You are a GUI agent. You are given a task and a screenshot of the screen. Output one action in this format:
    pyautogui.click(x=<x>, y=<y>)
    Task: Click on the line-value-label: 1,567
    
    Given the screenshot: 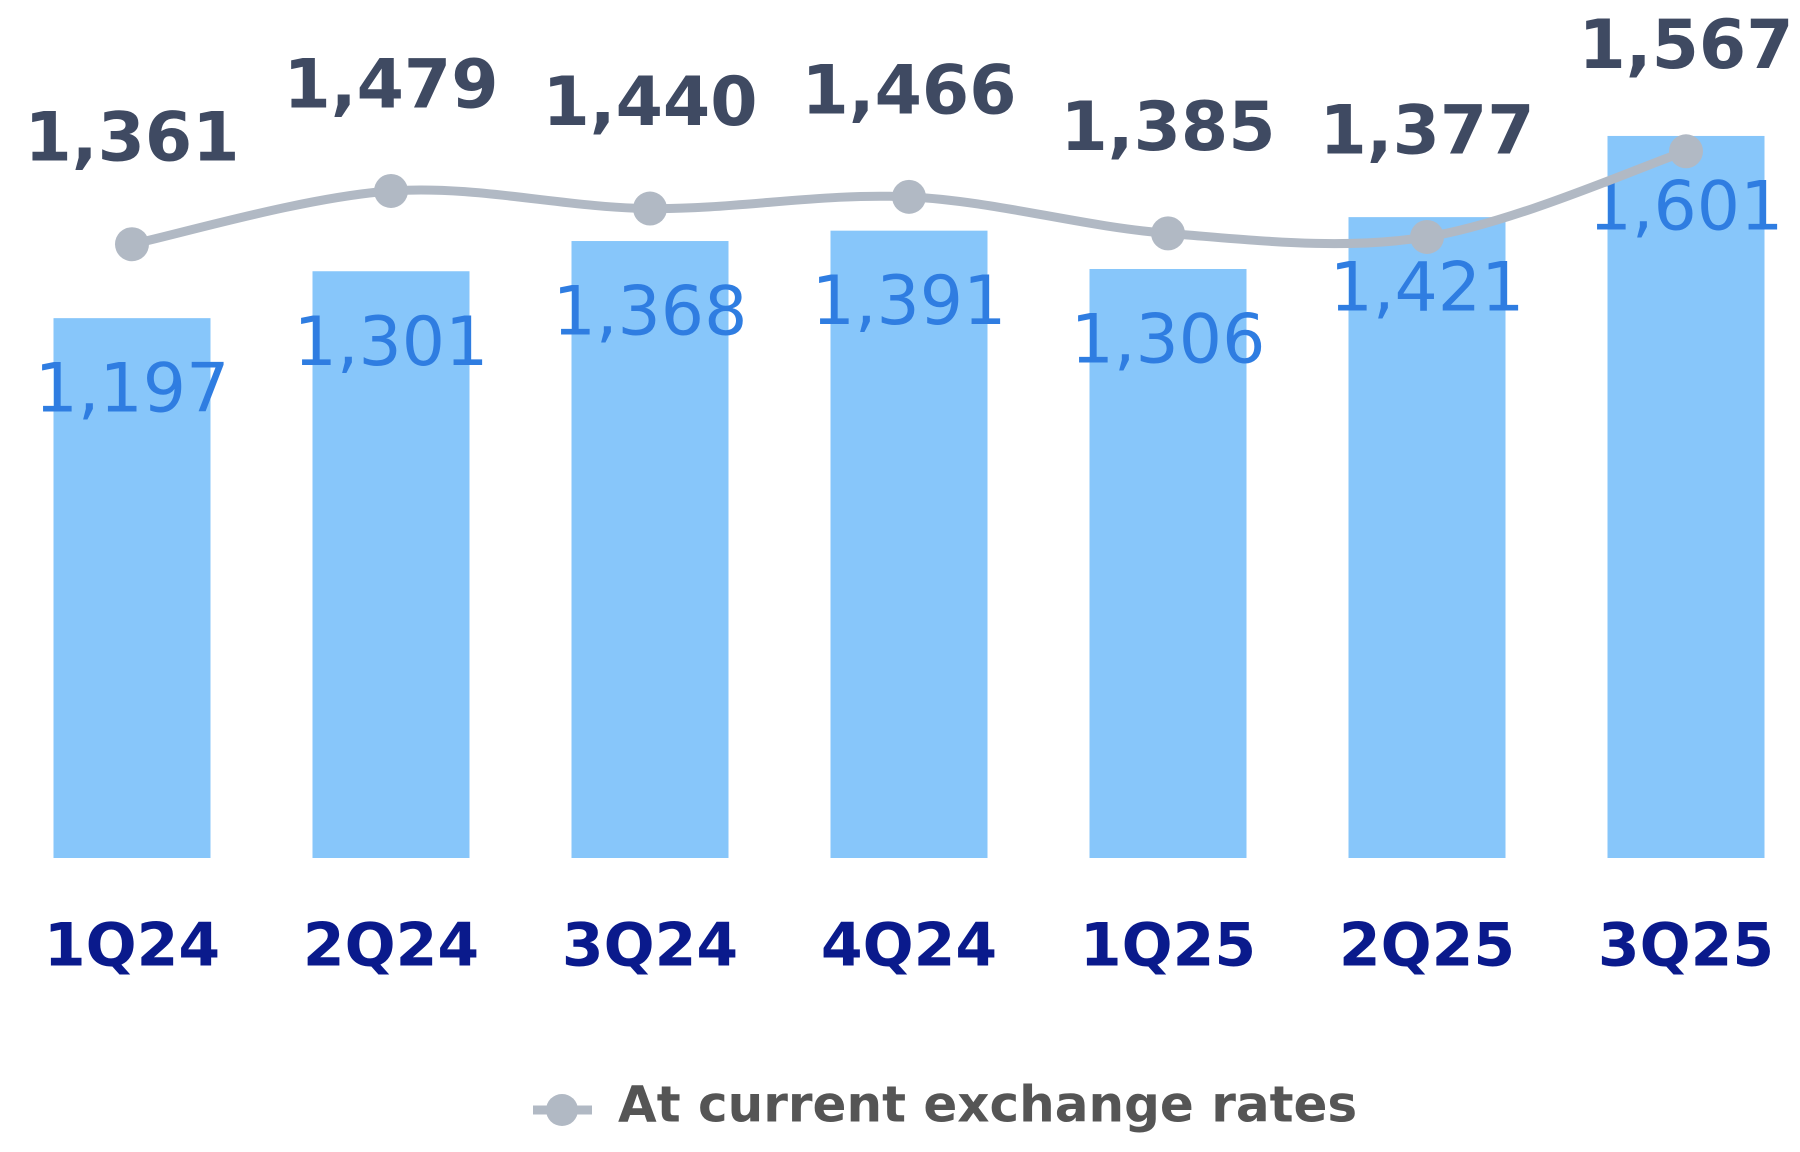 What is the action you would take?
    pyautogui.click(x=1685, y=45)
    